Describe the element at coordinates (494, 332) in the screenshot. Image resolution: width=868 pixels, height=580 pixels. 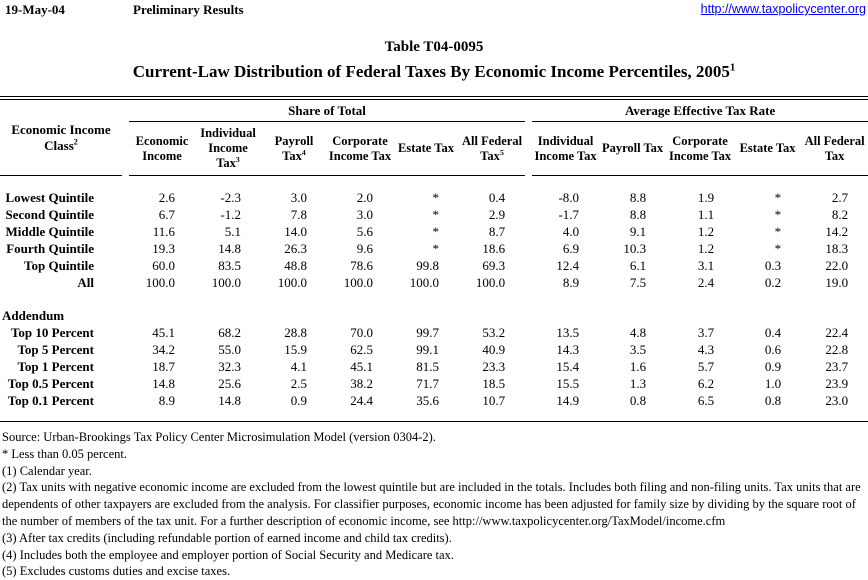
I see `data-cell: 53.2` at that location.